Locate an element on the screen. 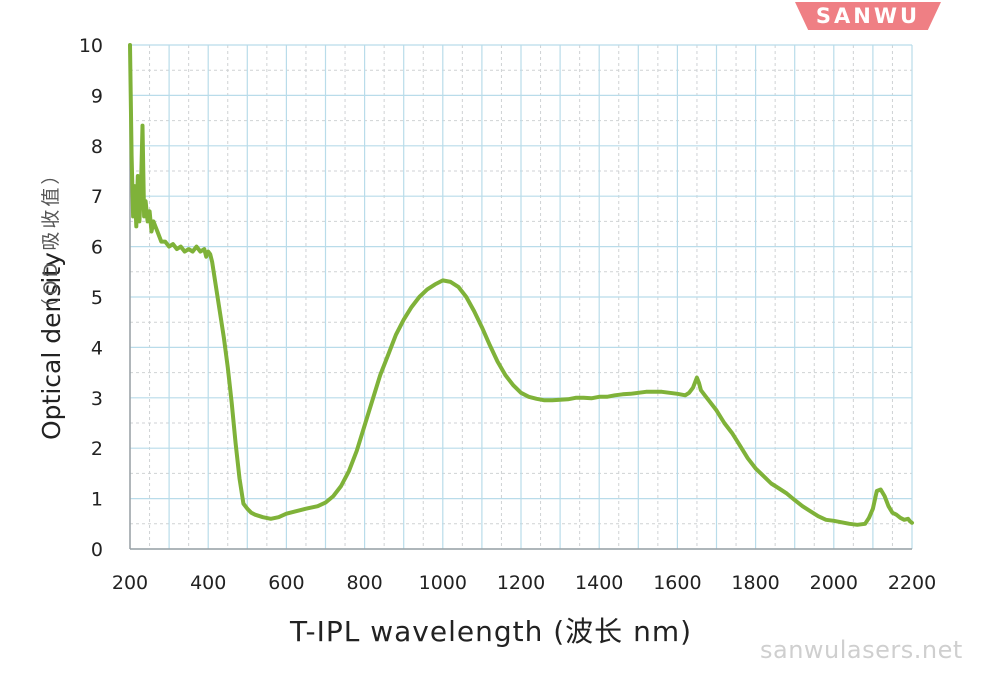 The image size is (1000, 678). x-tick-label: 800 is located at coordinates (364, 583).